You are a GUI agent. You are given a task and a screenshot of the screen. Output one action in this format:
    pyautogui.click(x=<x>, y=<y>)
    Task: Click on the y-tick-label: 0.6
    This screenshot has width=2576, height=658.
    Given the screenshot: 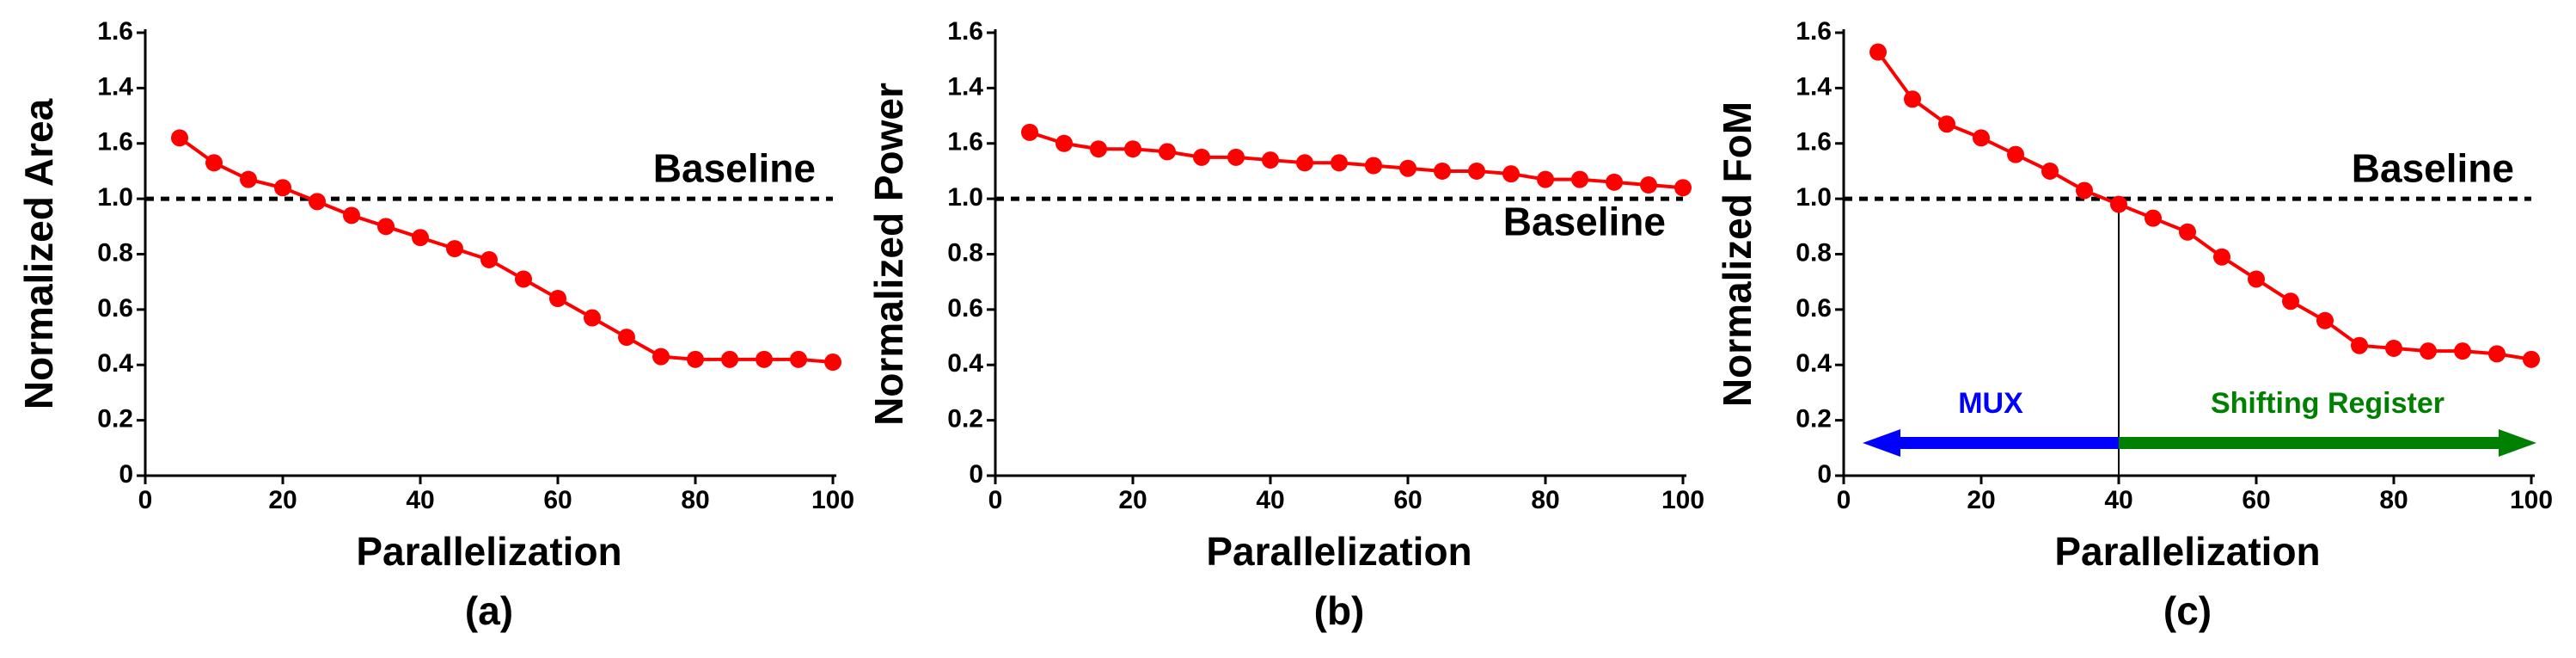 What is the action you would take?
    pyautogui.click(x=965, y=308)
    